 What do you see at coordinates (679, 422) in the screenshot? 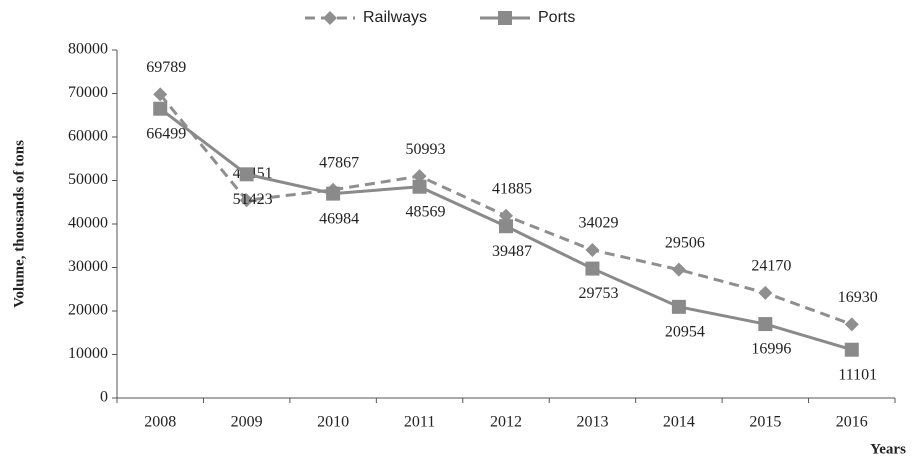
I see `x-tick-label: 2014` at bounding box center [679, 422].